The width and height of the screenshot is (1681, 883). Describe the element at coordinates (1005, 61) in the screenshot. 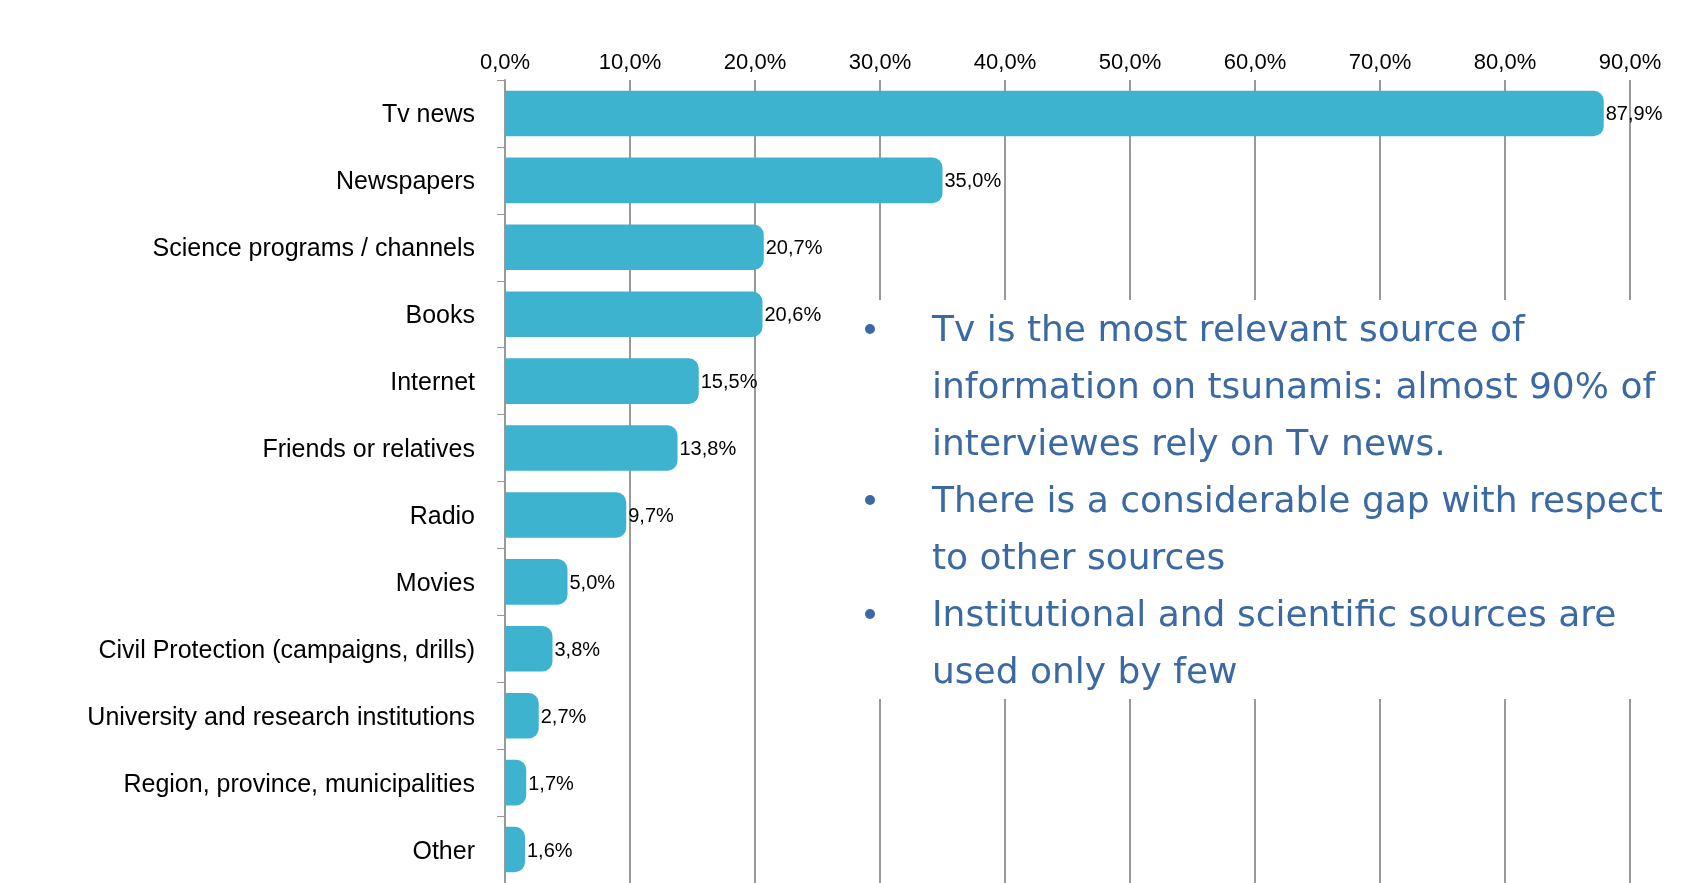

I see `x-tick-label: 40,0%` at that location.